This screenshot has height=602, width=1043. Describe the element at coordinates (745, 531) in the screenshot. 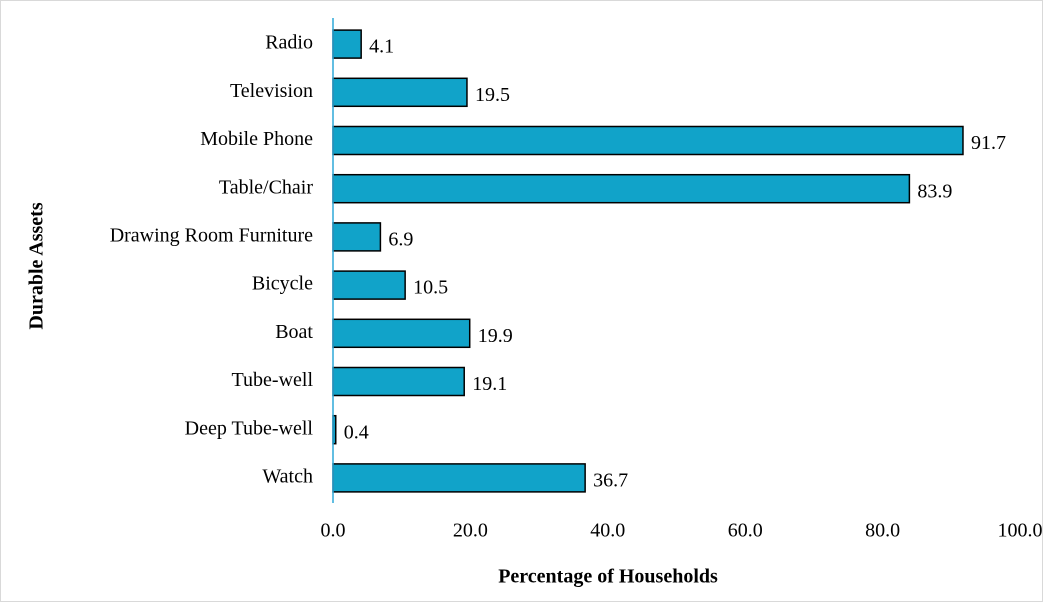

I see `x-tick-label: 60.0` at that location.